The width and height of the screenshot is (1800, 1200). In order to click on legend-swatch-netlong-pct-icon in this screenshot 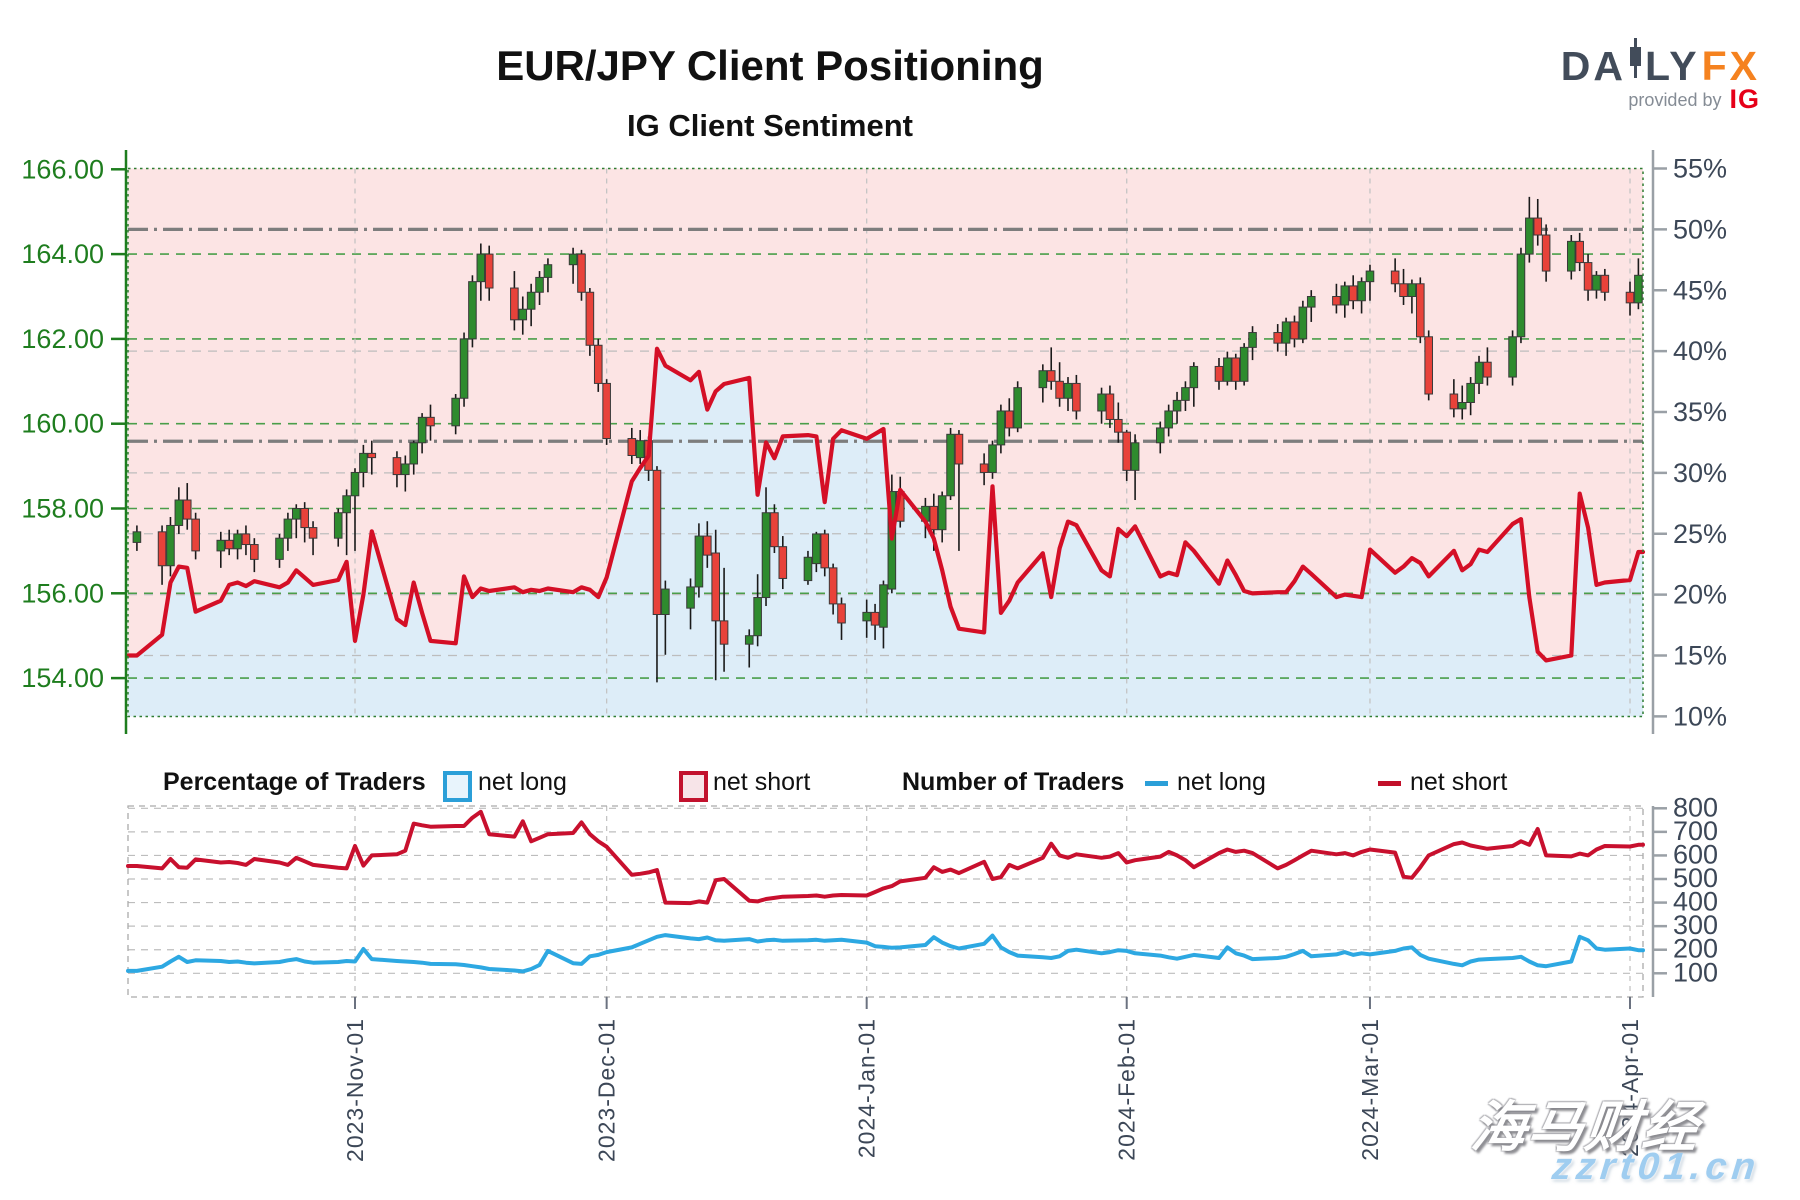, I will do `click(457, 786)`.